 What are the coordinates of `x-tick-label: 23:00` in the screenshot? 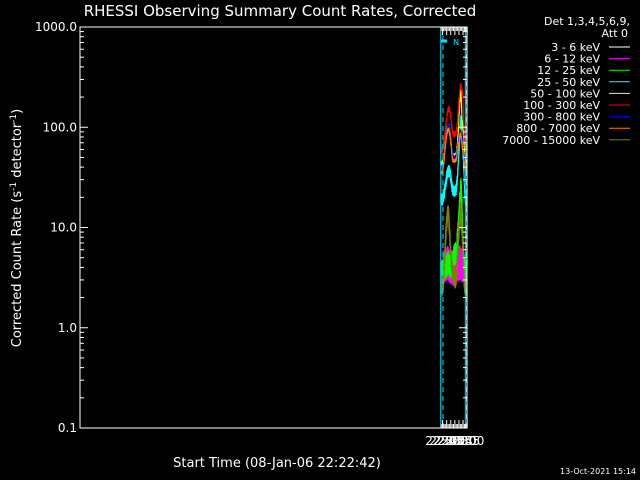 It's located at (450, 441).